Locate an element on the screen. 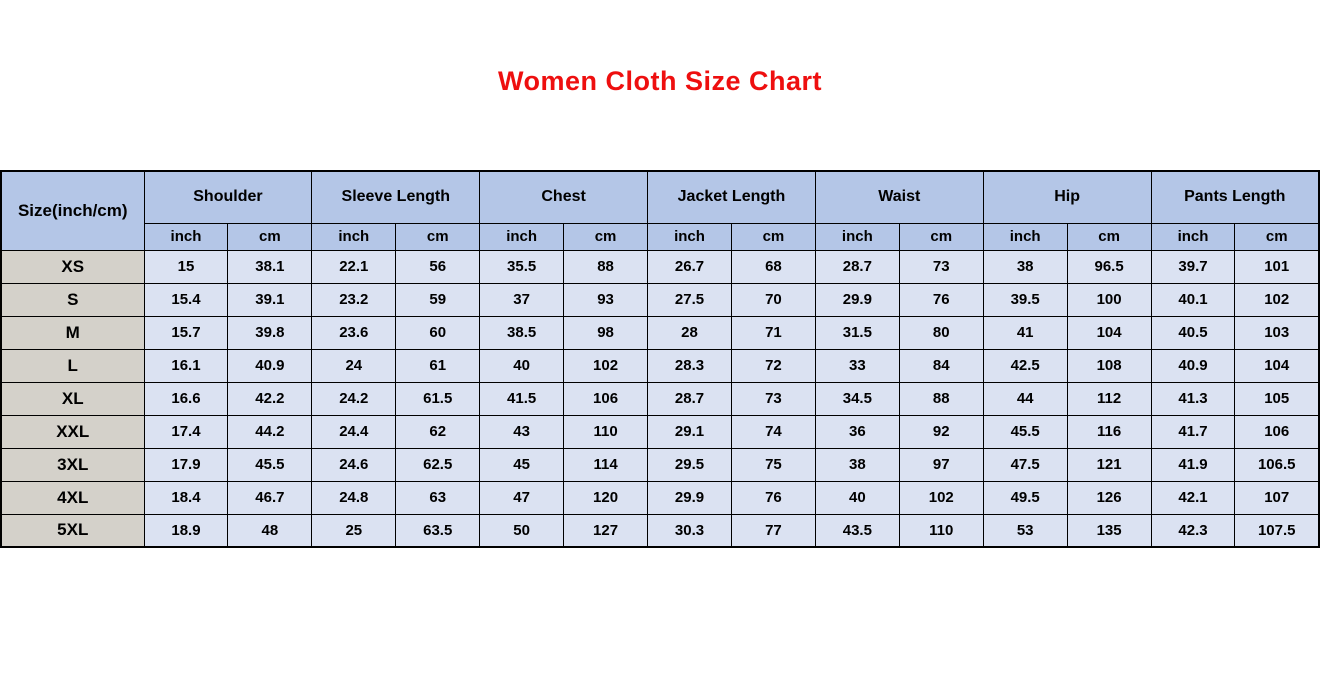 The width and height of the screenshot is (1320, 685). value-cell: 41.3 is located at coordinates (1193, 398).